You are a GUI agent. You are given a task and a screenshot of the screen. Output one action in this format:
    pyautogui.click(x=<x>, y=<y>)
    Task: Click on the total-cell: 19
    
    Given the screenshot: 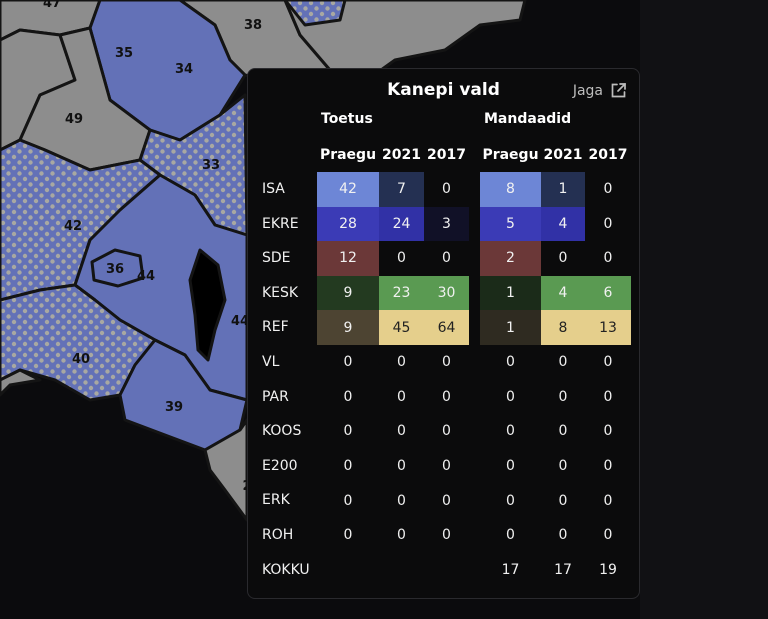 What is the action you would take?
    pyautogui.click(x=608, y=569)
    